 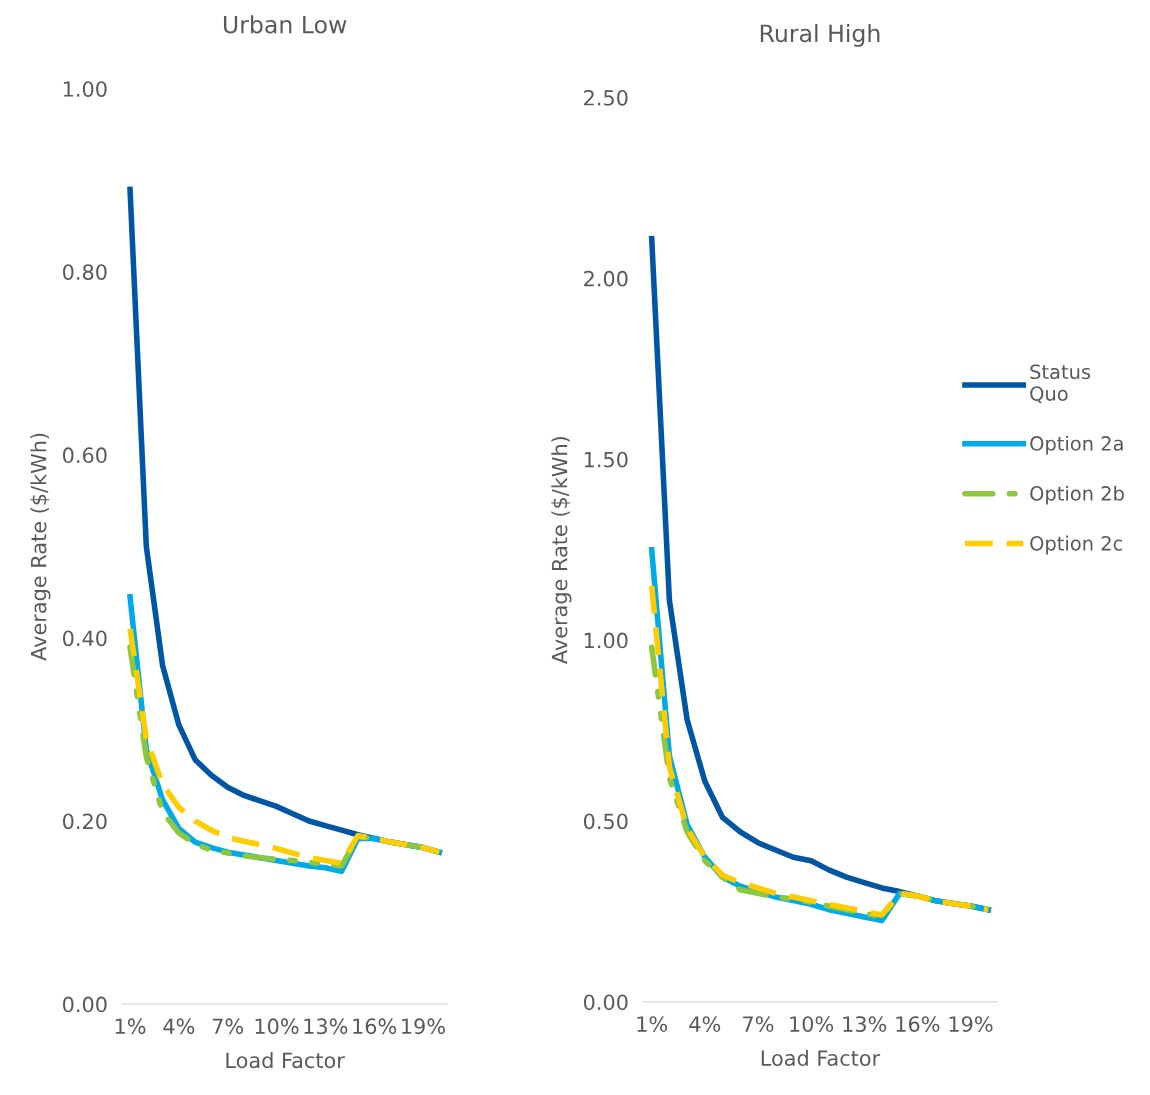 I want to click on y-tick-label: 0.60, so click(x=85, y=455).